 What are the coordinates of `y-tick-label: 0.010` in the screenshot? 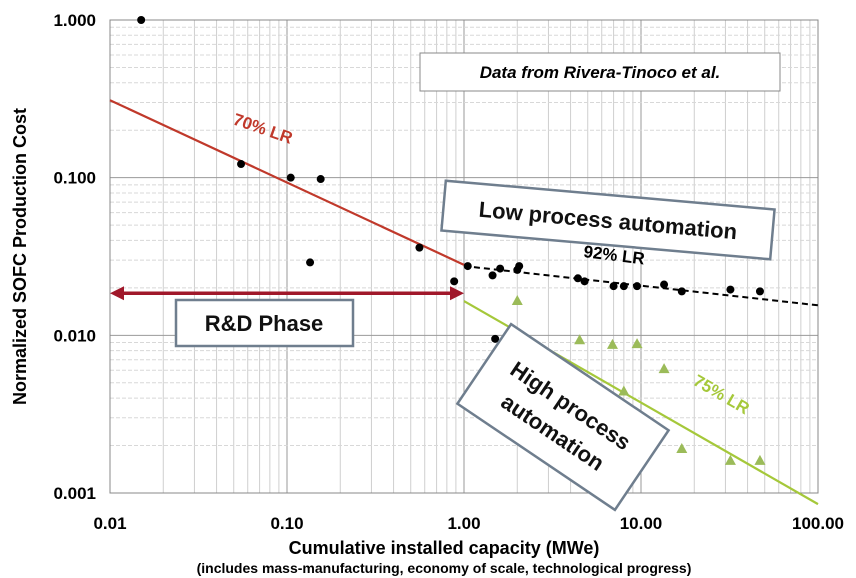 It's located at (74, 335).